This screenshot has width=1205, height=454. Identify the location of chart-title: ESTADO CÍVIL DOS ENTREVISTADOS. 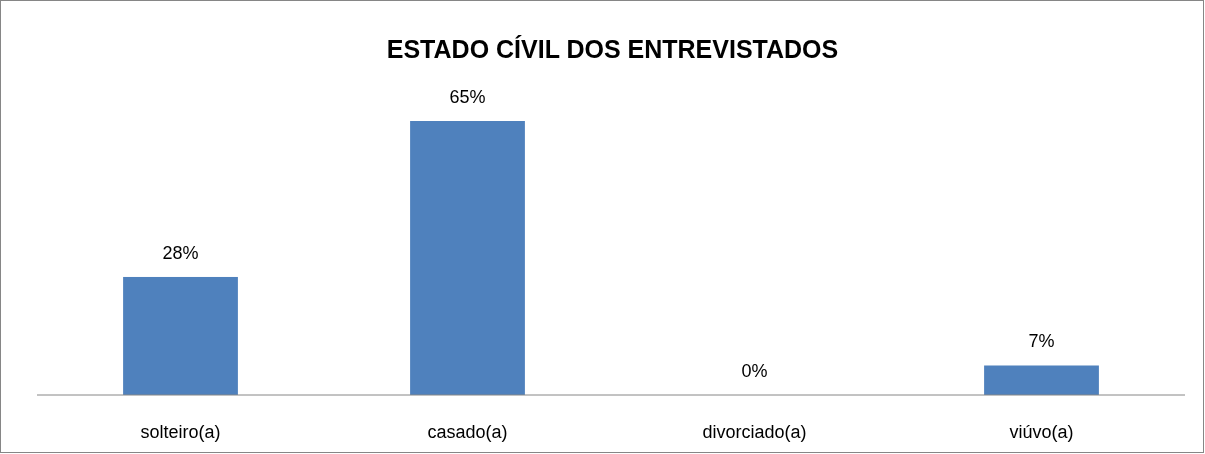
(612, 49).